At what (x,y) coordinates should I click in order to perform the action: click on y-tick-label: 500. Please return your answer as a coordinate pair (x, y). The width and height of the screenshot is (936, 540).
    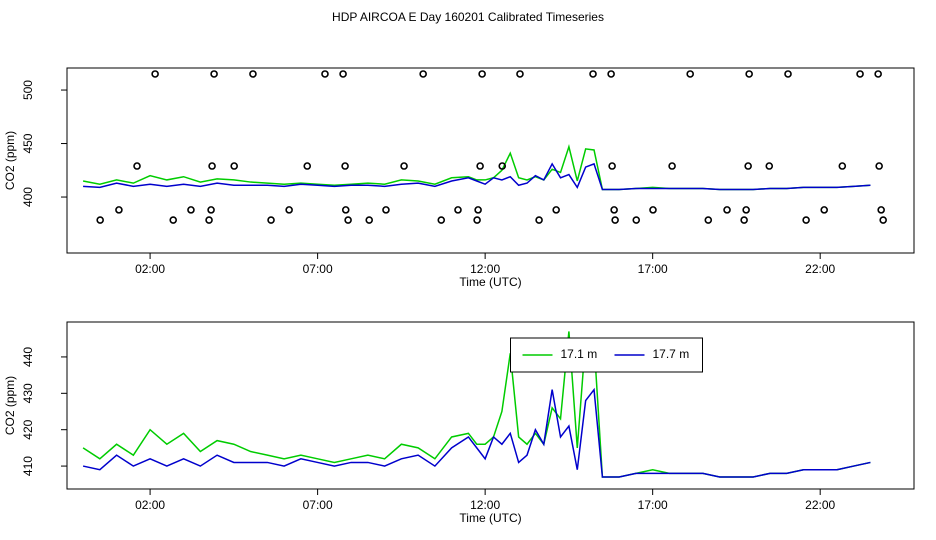
    Looking at the image, I should click on (28, 90).